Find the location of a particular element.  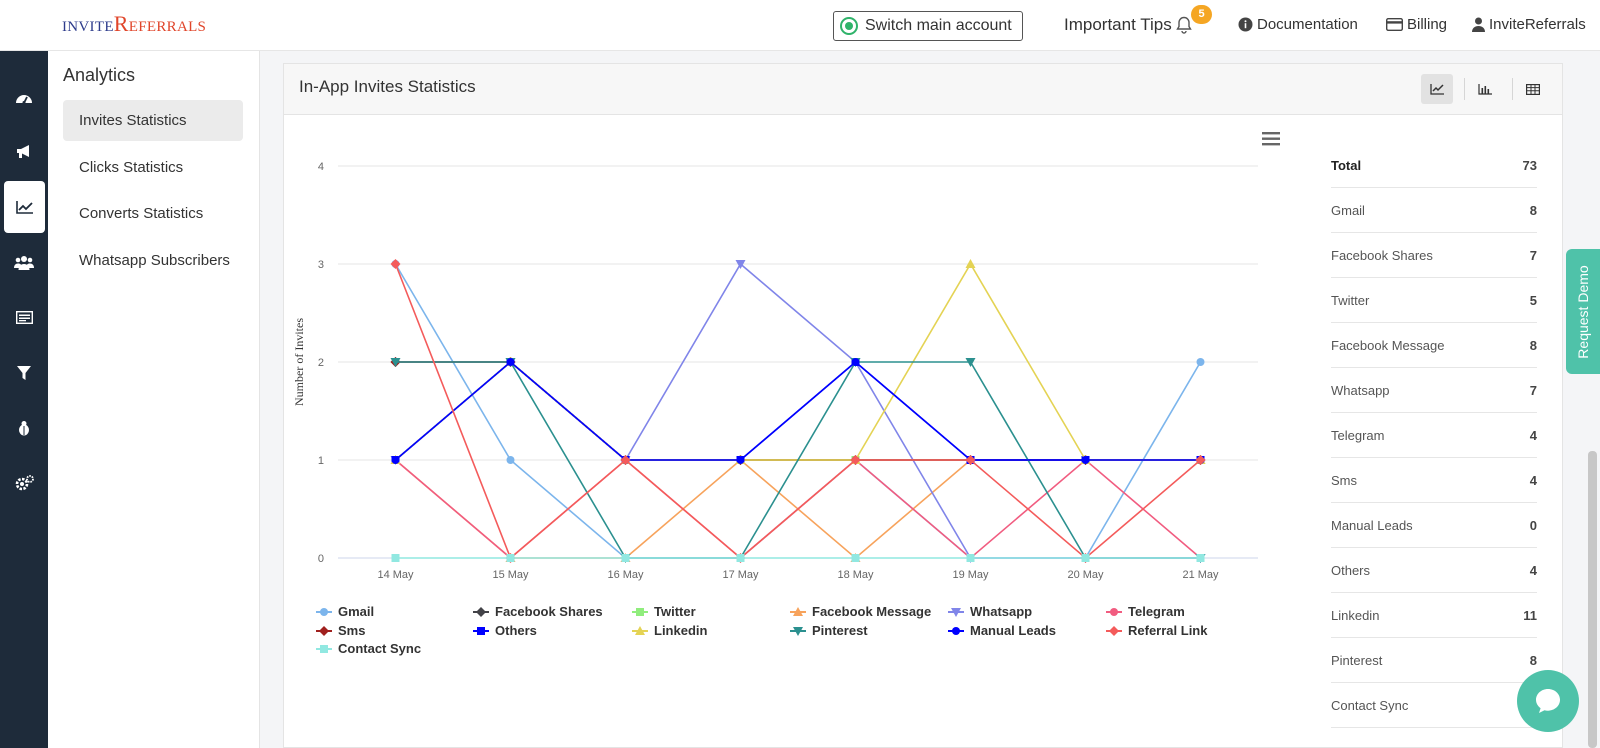

stat-row: Whatsapp 7 is located at coordinates (1434, 390).